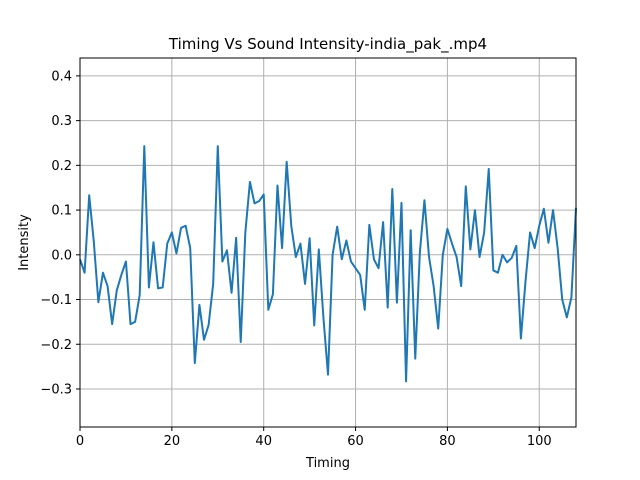  Describe the element at coordinates (327, 463) in the screenshot. I see `x-axis-label: Timing` at that location.